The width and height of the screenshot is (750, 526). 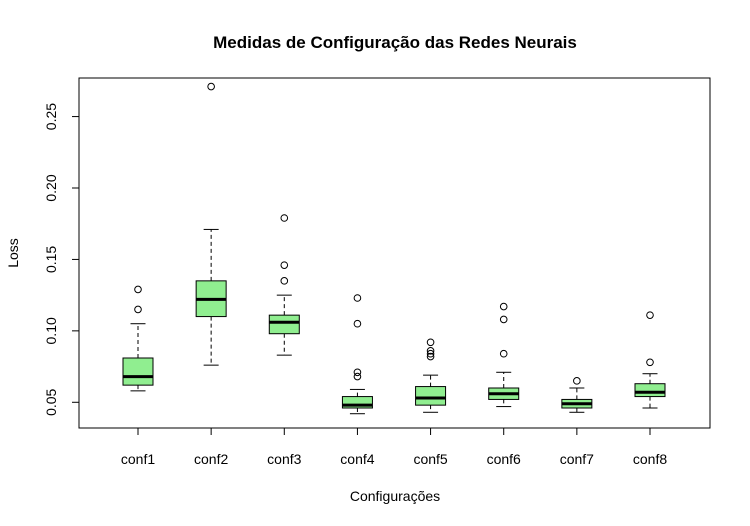 What do you see at coordinates (357, 459) in the screenshot?
I see `x-tick-label: conf4` at bounding box center [357, 459].